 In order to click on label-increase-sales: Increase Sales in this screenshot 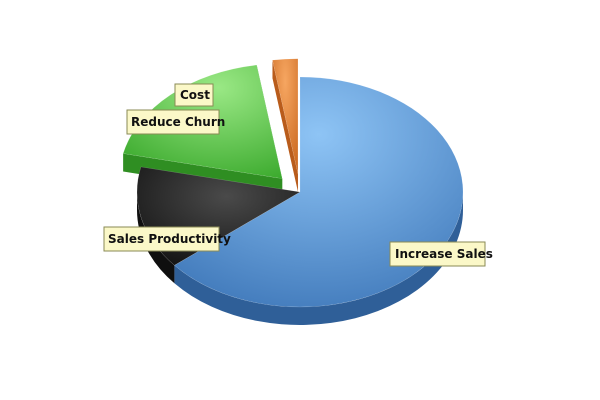, I will do `click(441, 254)`.